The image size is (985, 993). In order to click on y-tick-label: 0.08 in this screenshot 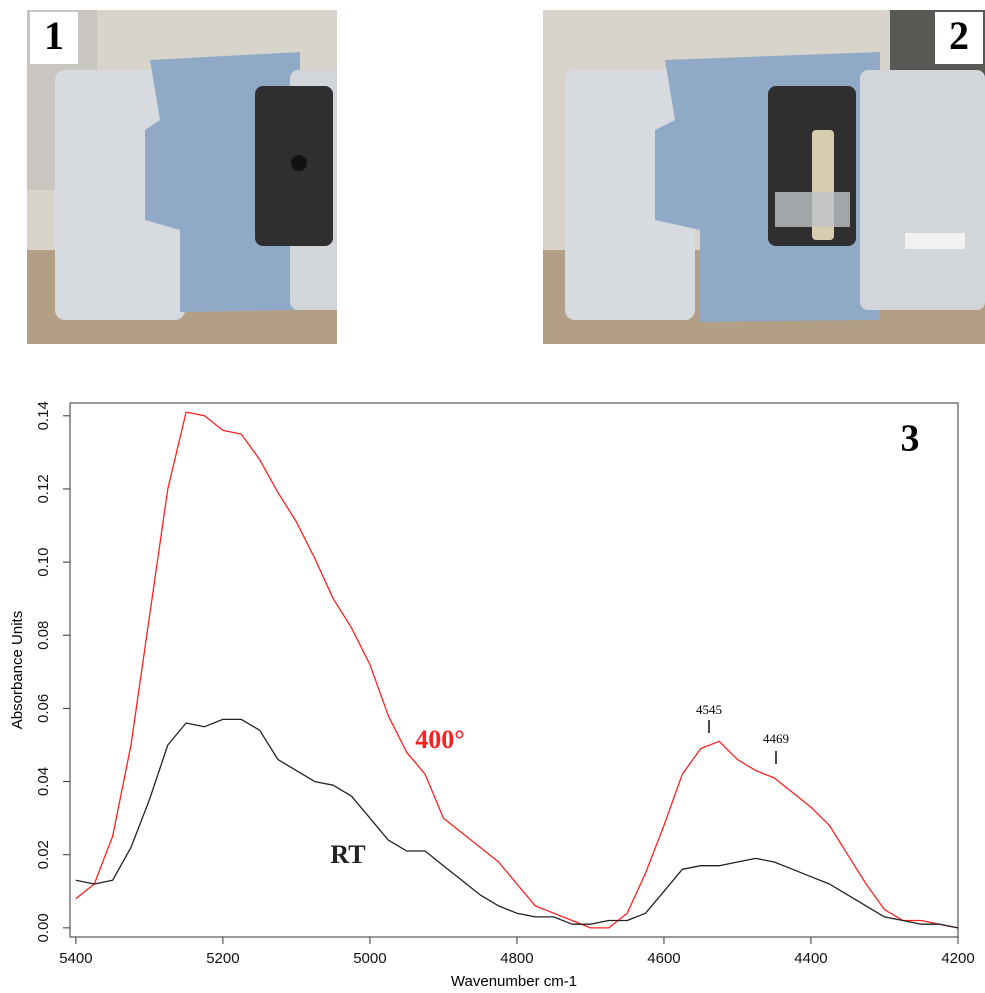, I will do `click(43, 635)`.